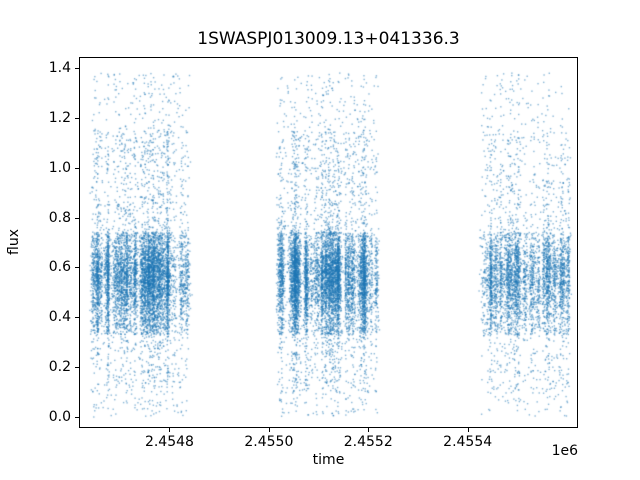  Describe the element at coordinates (59, 67) in the screenshot. I see `y-tick-label: 1.4` at that location.